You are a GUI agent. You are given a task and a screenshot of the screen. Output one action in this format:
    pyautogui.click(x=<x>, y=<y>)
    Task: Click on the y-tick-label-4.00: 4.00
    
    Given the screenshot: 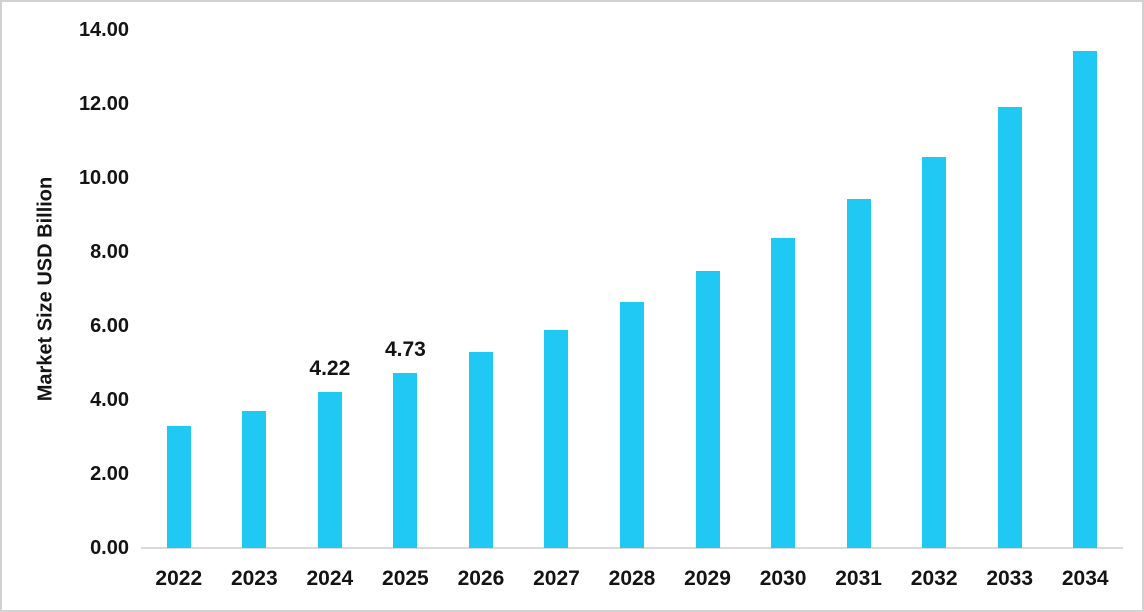 What is the action you would take?
    pyautogui.click(x=109, y=400)
    